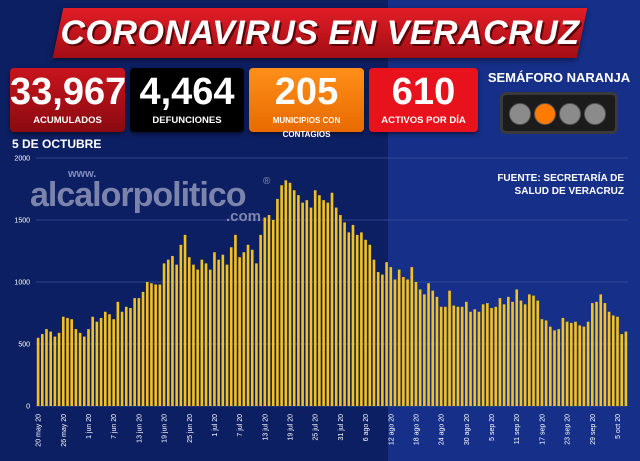 Image resolution: width=640 pixels, height=461 pixels. Describe the element at coordinates (560, 178) in the screenshot. I see `source-line-1: FUENTE: SECRETARÍA DE` at that location.